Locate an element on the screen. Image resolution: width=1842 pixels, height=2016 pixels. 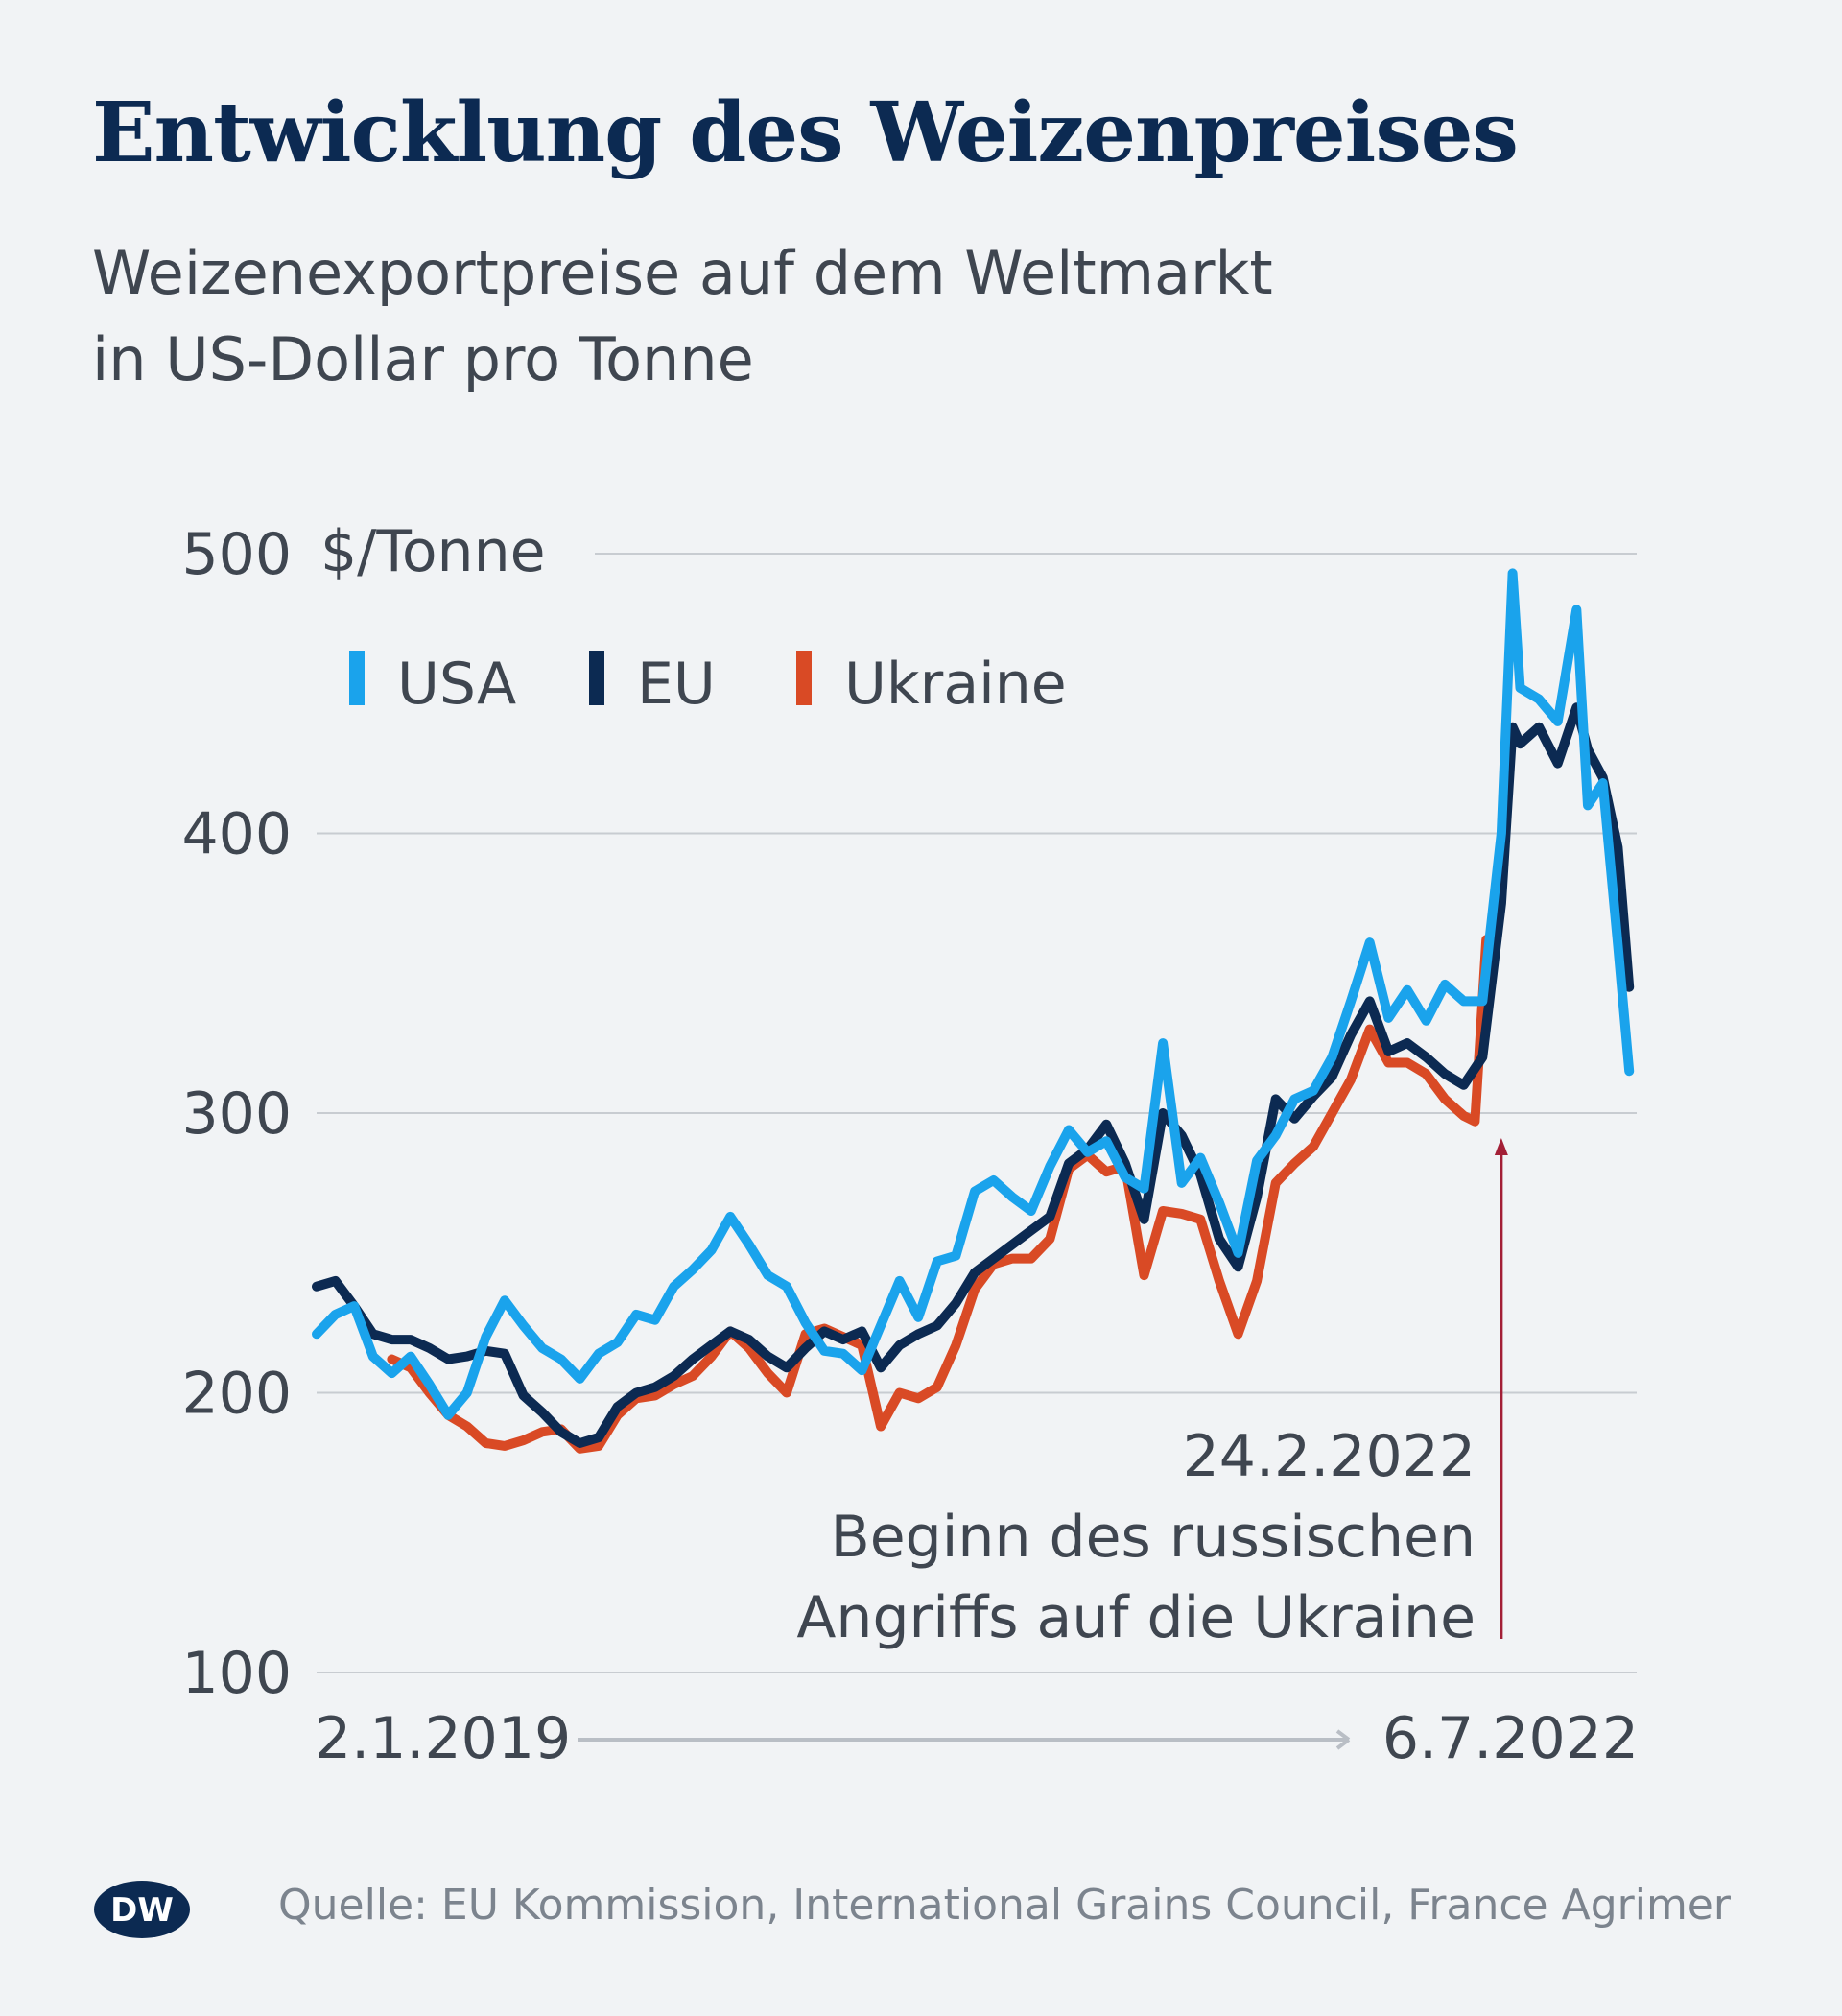
annotation-arrowhead is located at coordinates (1501, 1146).